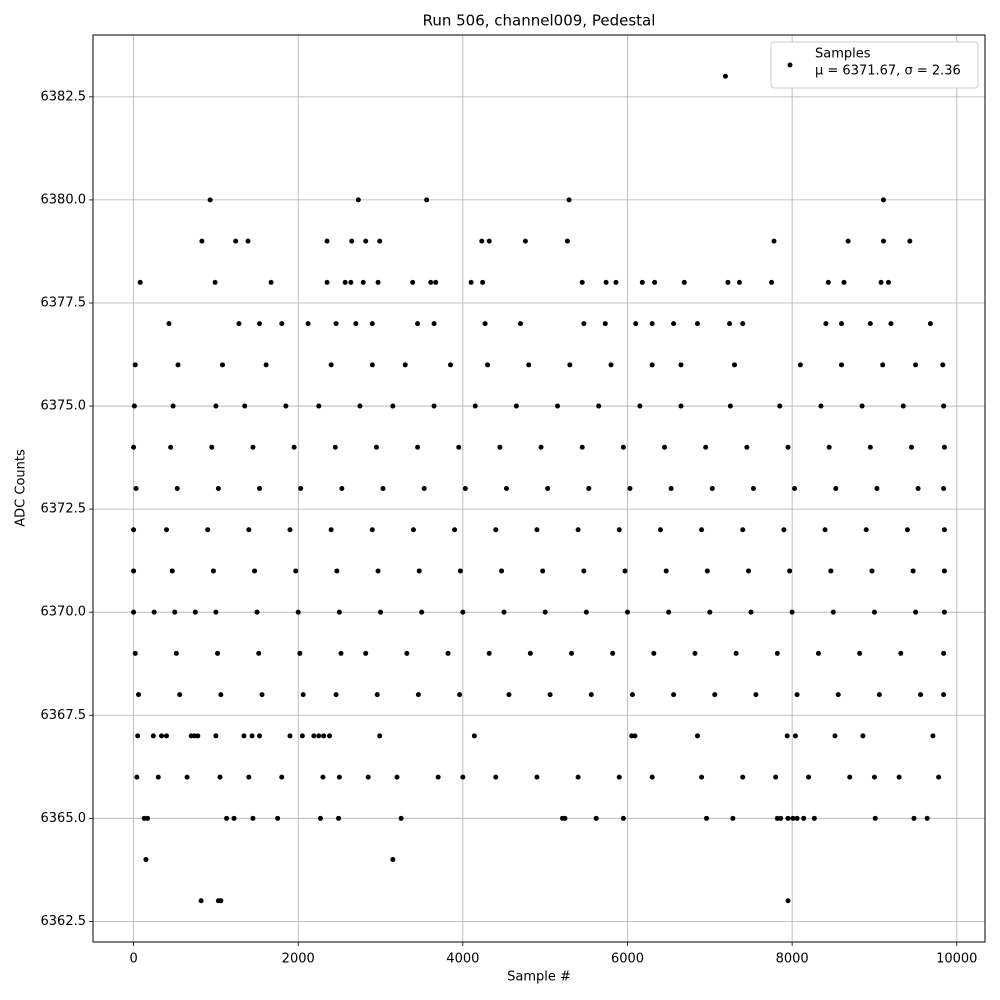 The height and width of the screenshot is (1000, 1000). What do you see at coordinates (539, 21) in the screenshot?
I see `chart-title: Run 506, channel009, Pedestal` at bounding box center [539, 21].